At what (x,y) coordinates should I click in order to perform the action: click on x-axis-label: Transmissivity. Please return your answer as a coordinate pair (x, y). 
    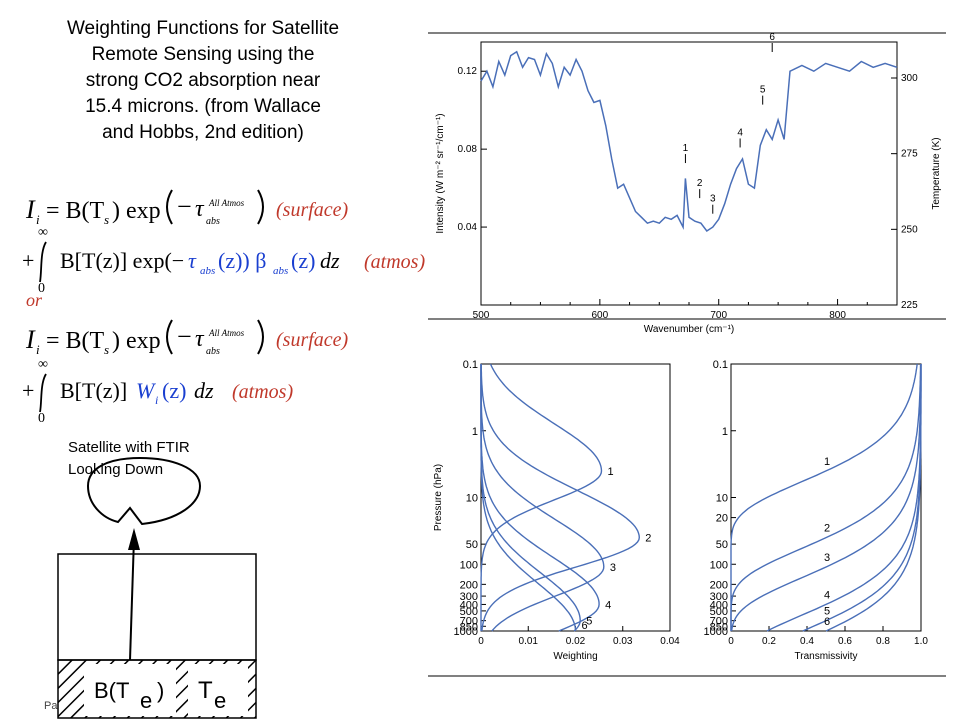
    Looking at the image, I should click on (826, 656).